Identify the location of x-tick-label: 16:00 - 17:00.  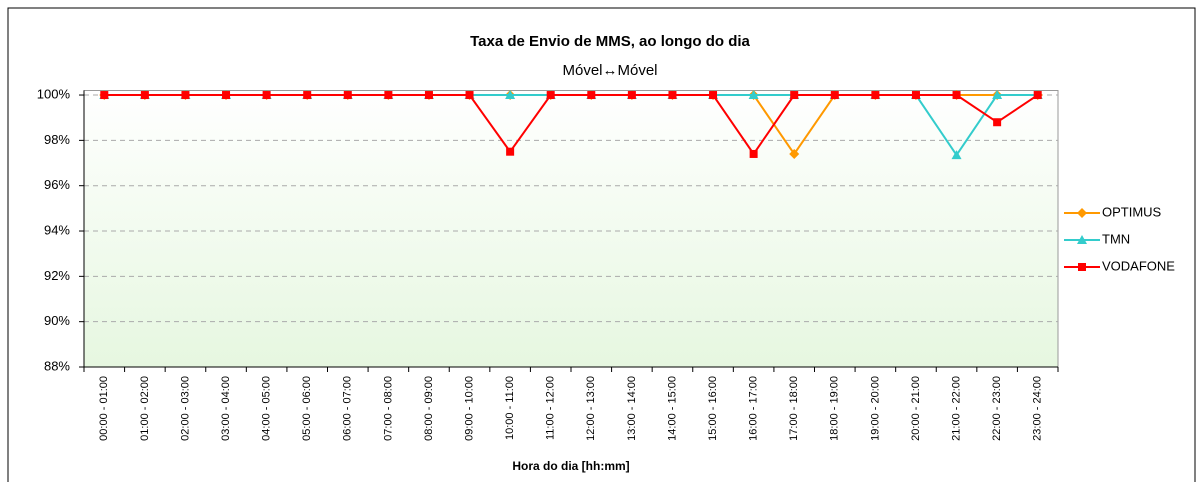
(754, 408).